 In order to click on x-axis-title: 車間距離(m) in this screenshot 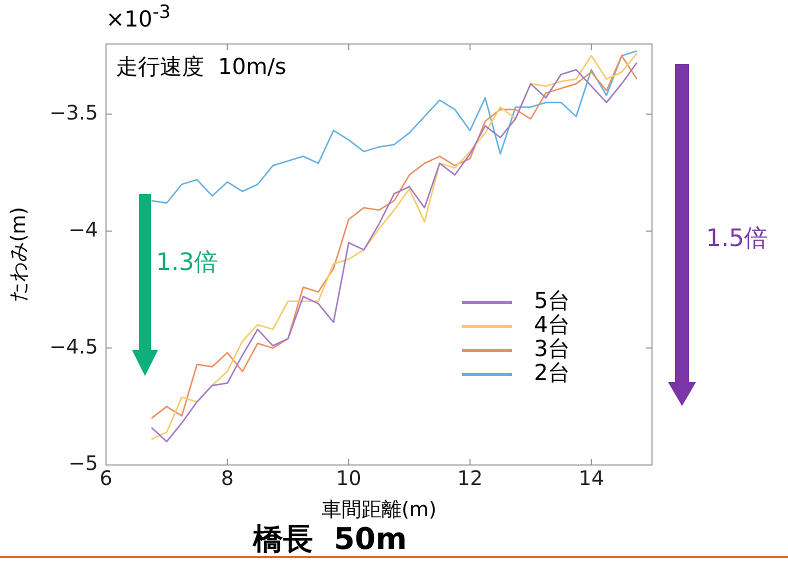, I will do `click(379, 509)`.